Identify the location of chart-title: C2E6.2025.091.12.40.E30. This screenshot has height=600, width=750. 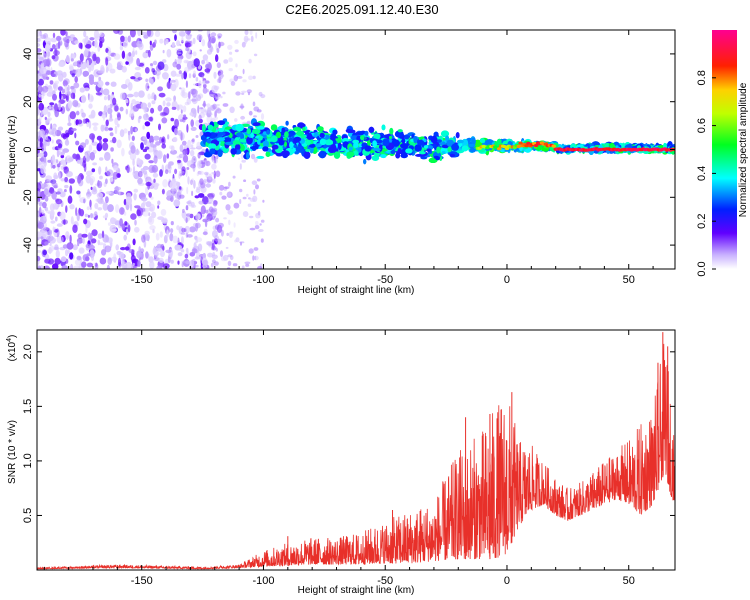
(361, 9).